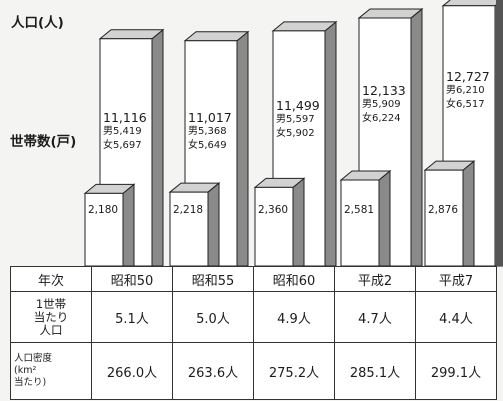 The image size is (503, 401). I want to click on population-value-label-line: 女6,517, so click(465, 104).